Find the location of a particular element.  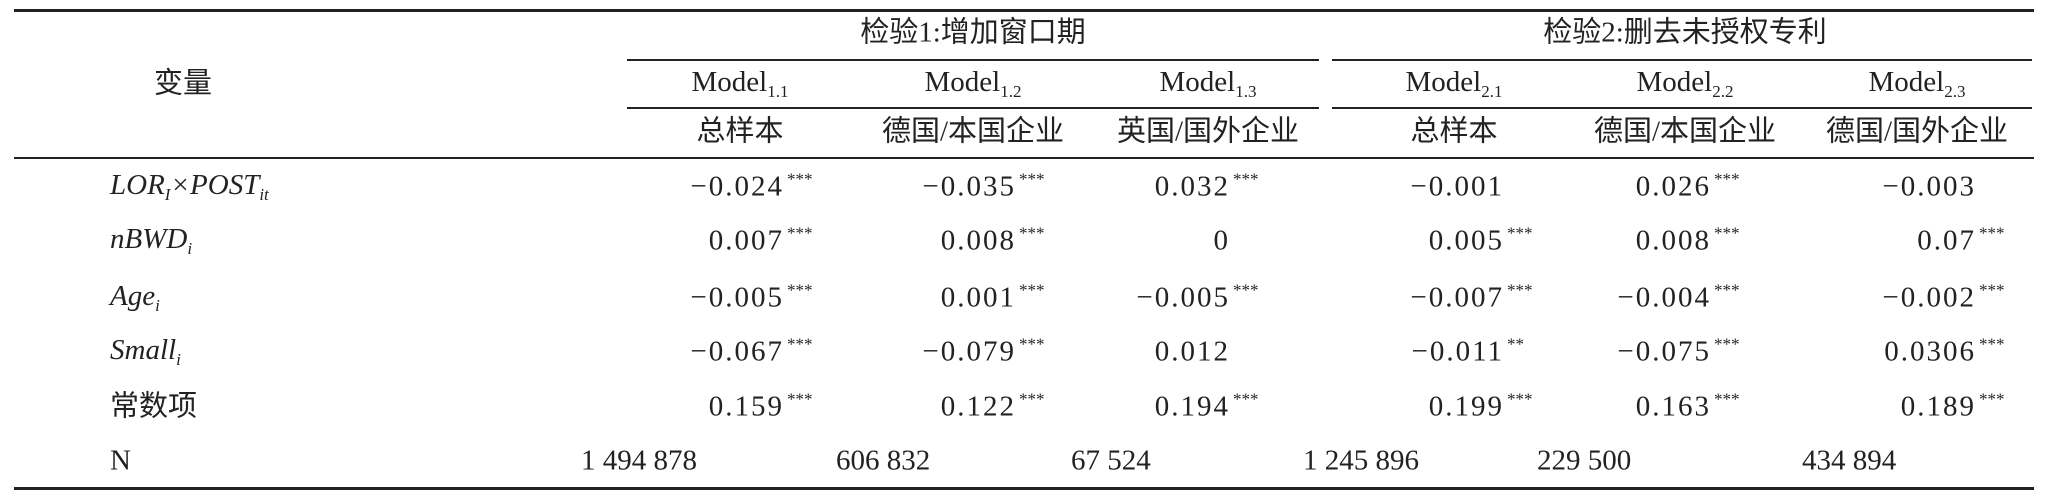

cell-value: 0.0306 is located at coordinates (1930, 351).